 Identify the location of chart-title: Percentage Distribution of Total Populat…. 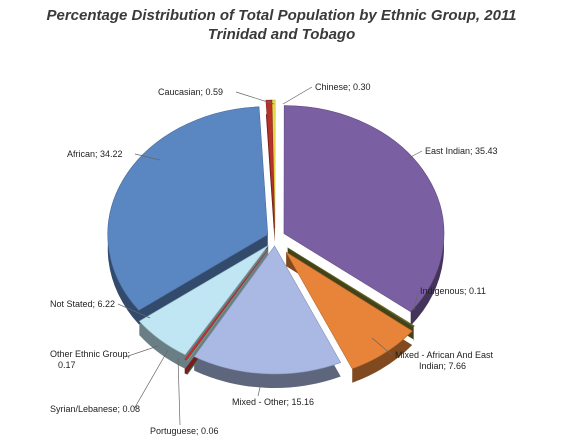
(281, 15).